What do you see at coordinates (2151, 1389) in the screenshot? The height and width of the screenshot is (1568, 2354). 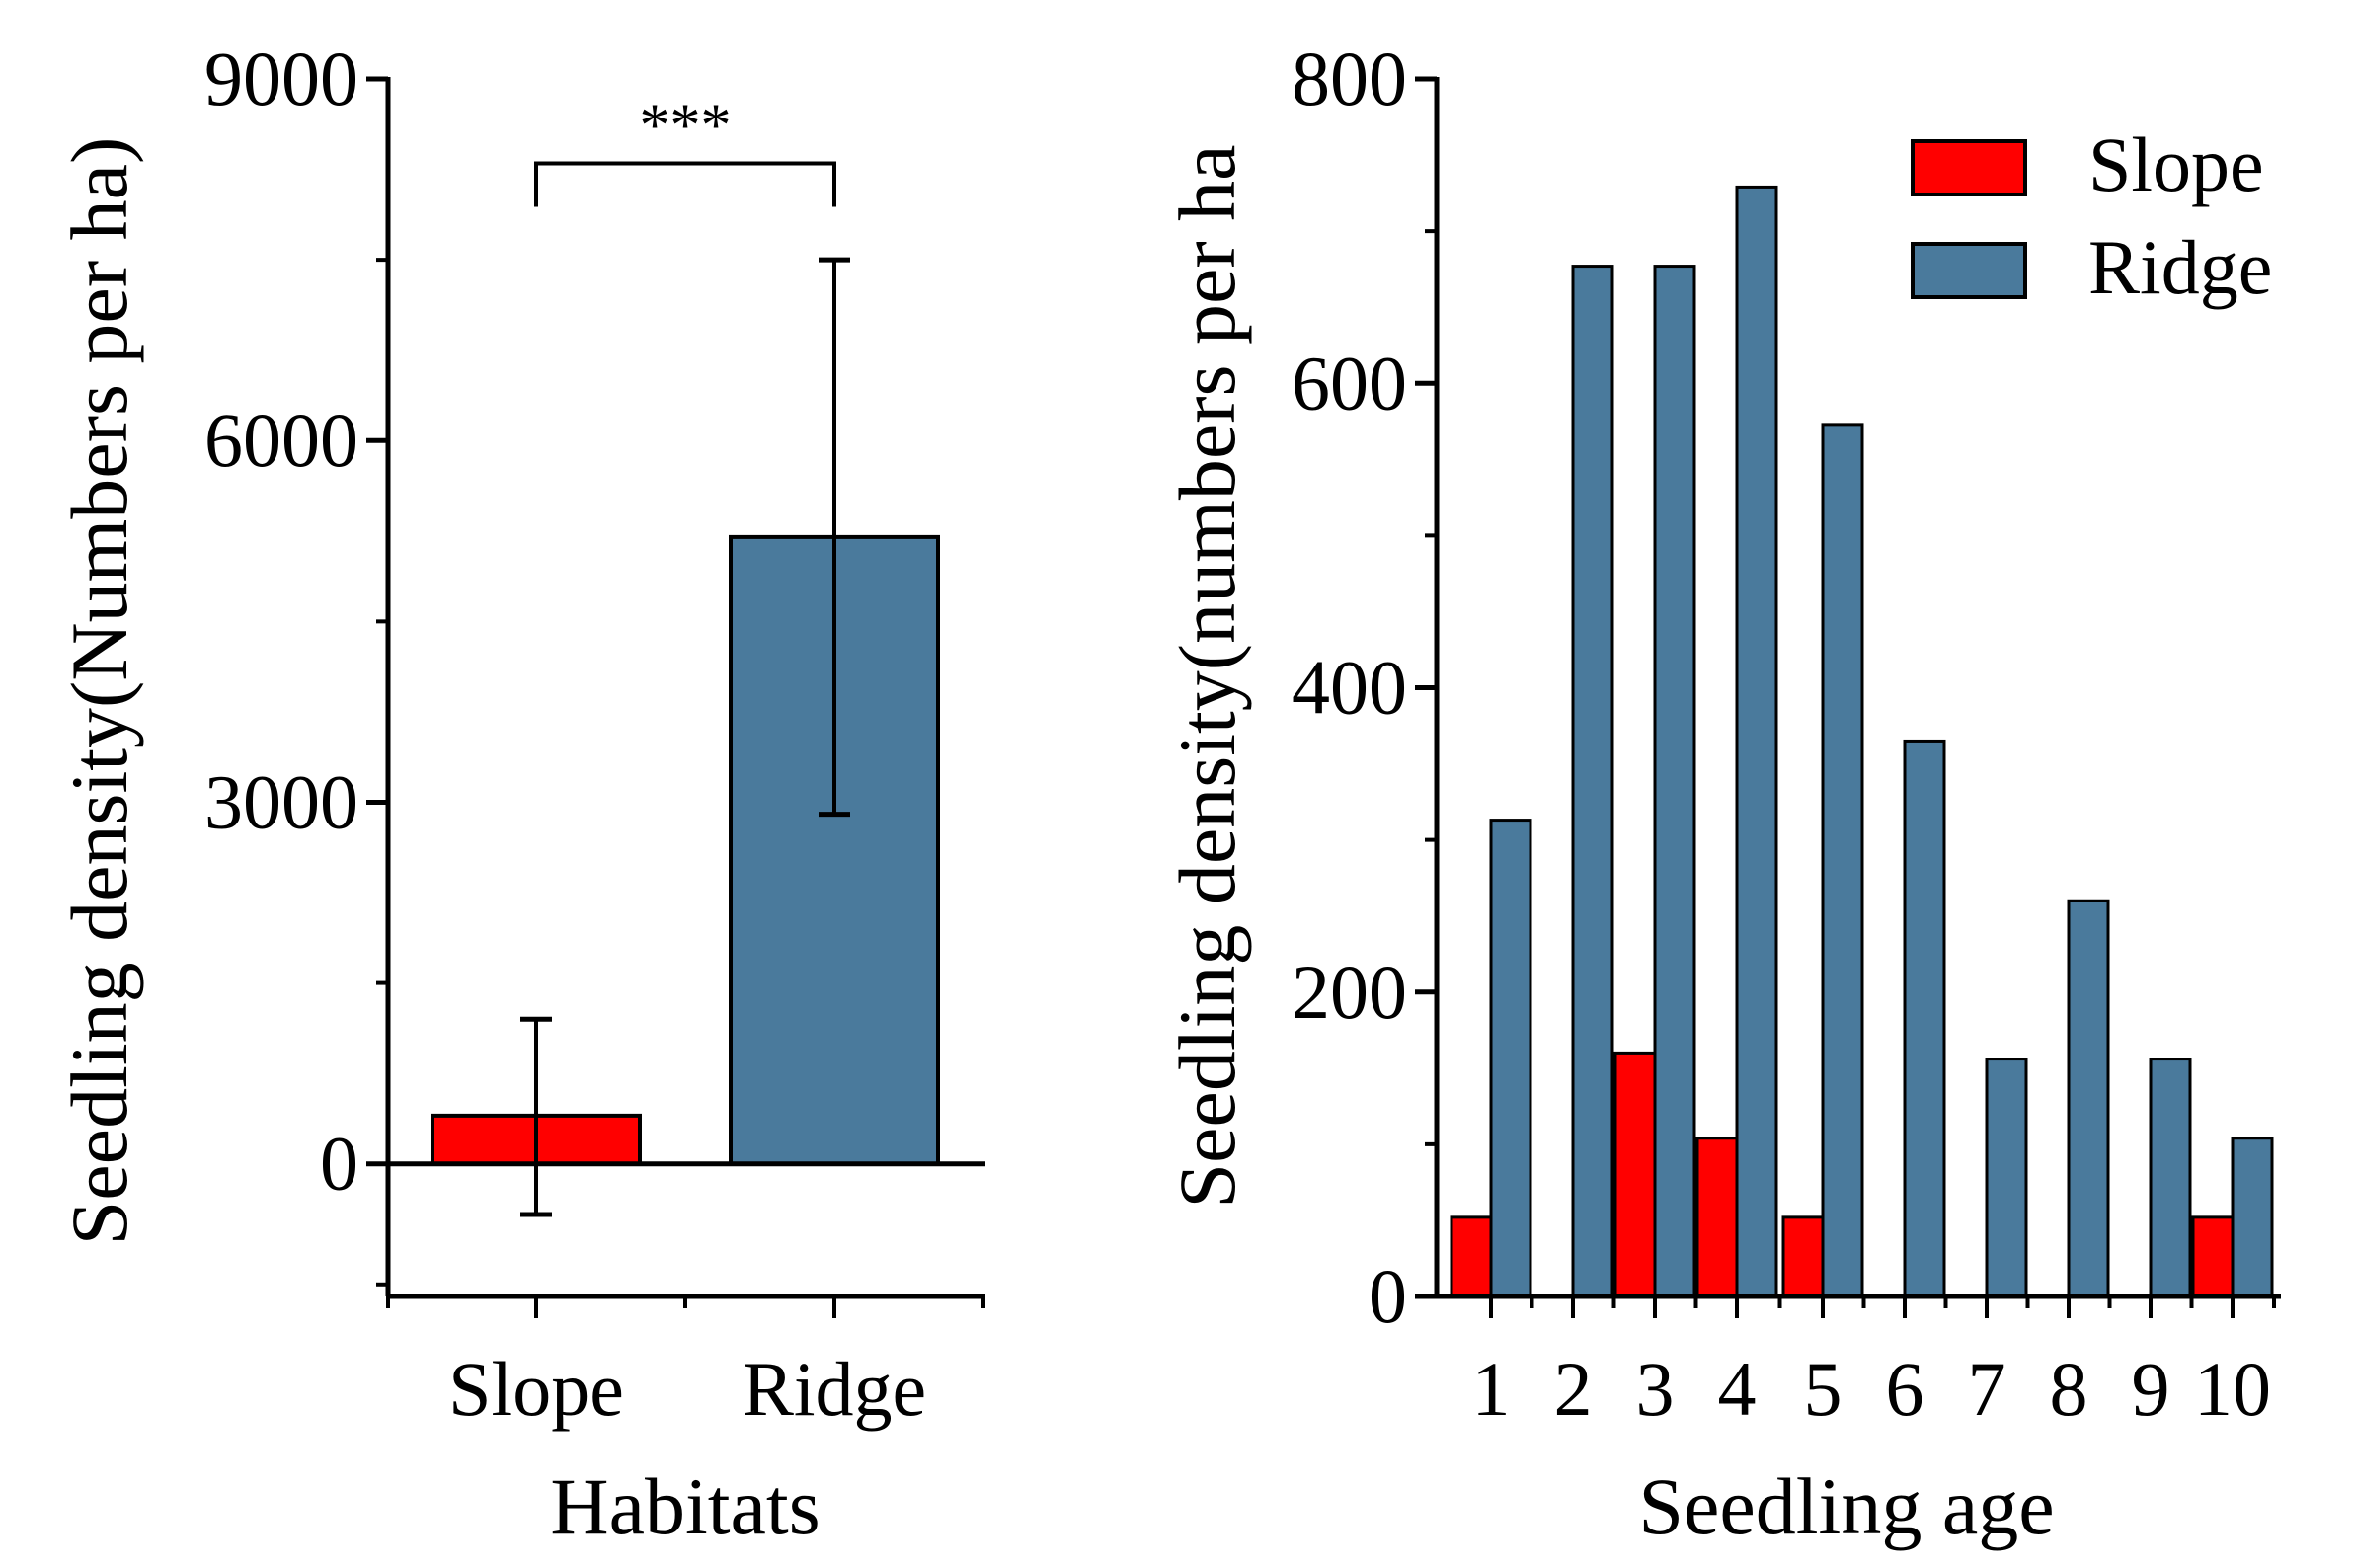 I see `x-tick-label: 9` at bounding box center [2151, 1389].